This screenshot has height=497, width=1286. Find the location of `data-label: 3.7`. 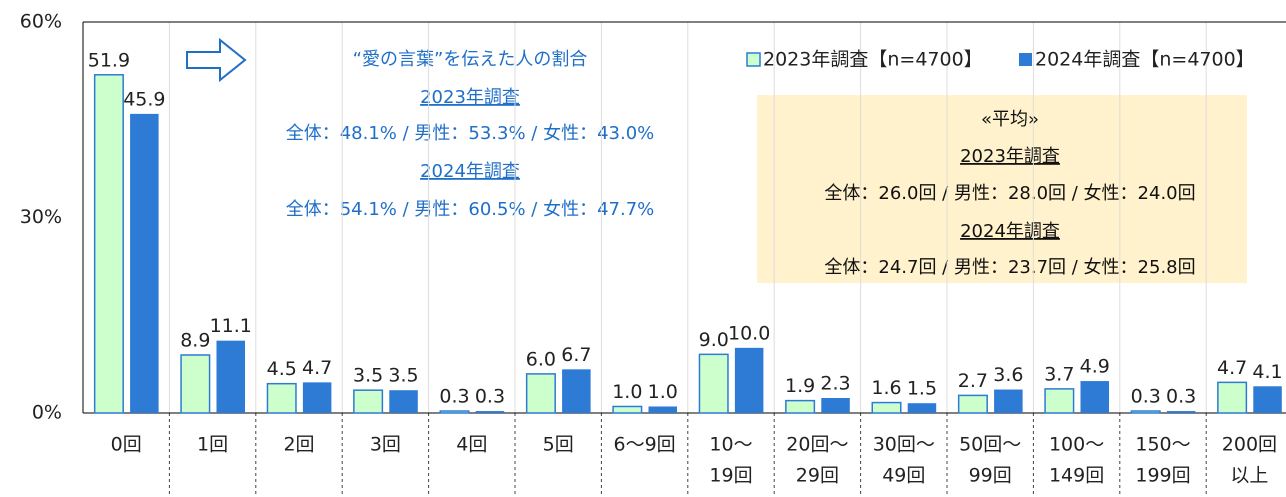

data-label: 3.7 is located at coordinates (1059, 374).